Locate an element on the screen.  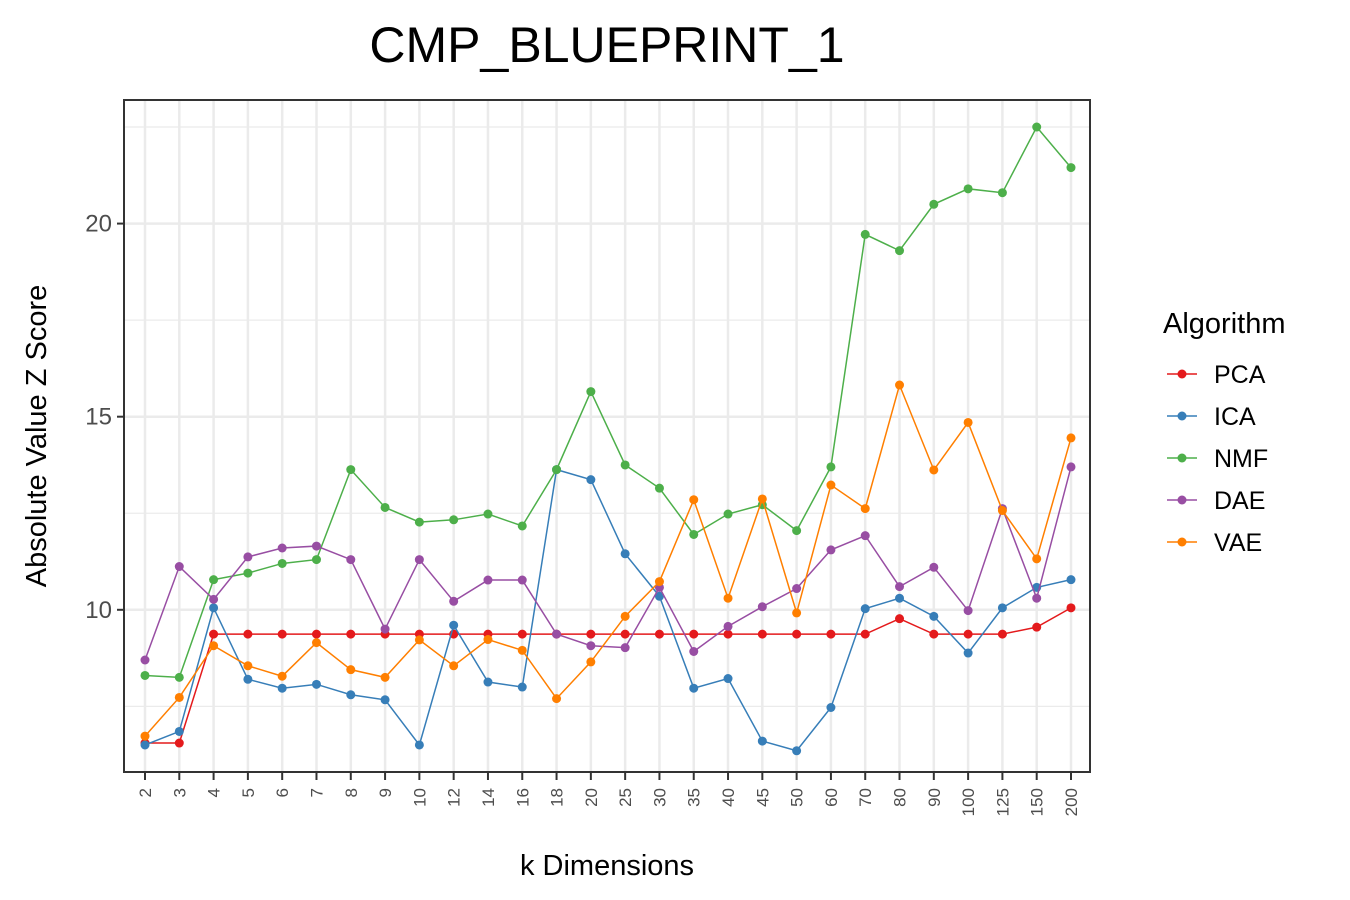
x-tick-label: 150 is located at coordinates (1037, 802).